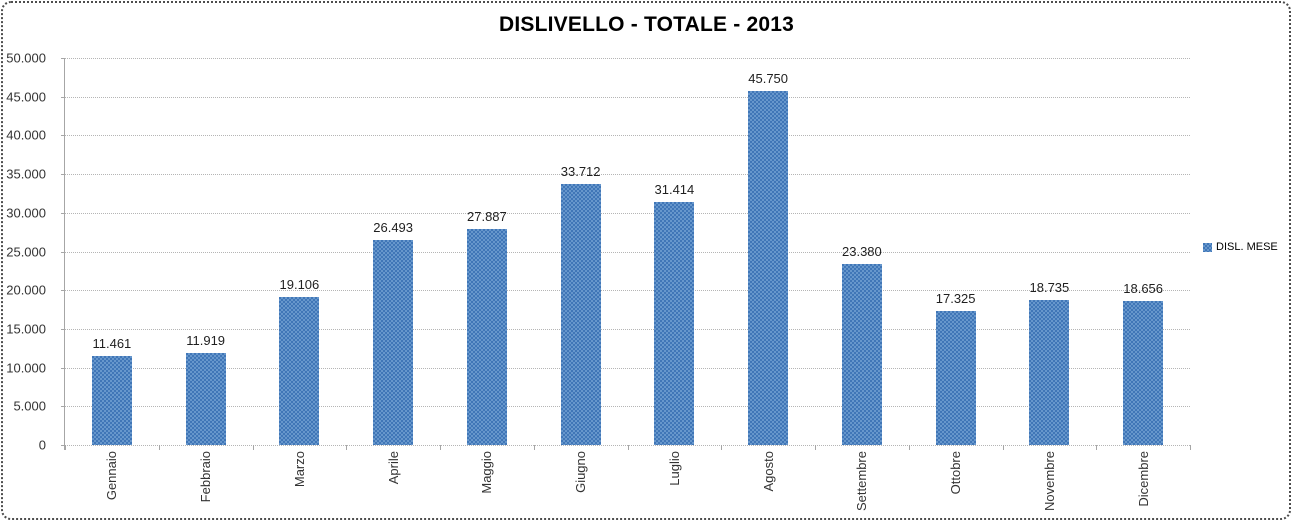  What do you see at coordinates (1247, 247) in the screenshot?
I see `legend-label: DISL. MESE` at bounding box center [1247, 247].